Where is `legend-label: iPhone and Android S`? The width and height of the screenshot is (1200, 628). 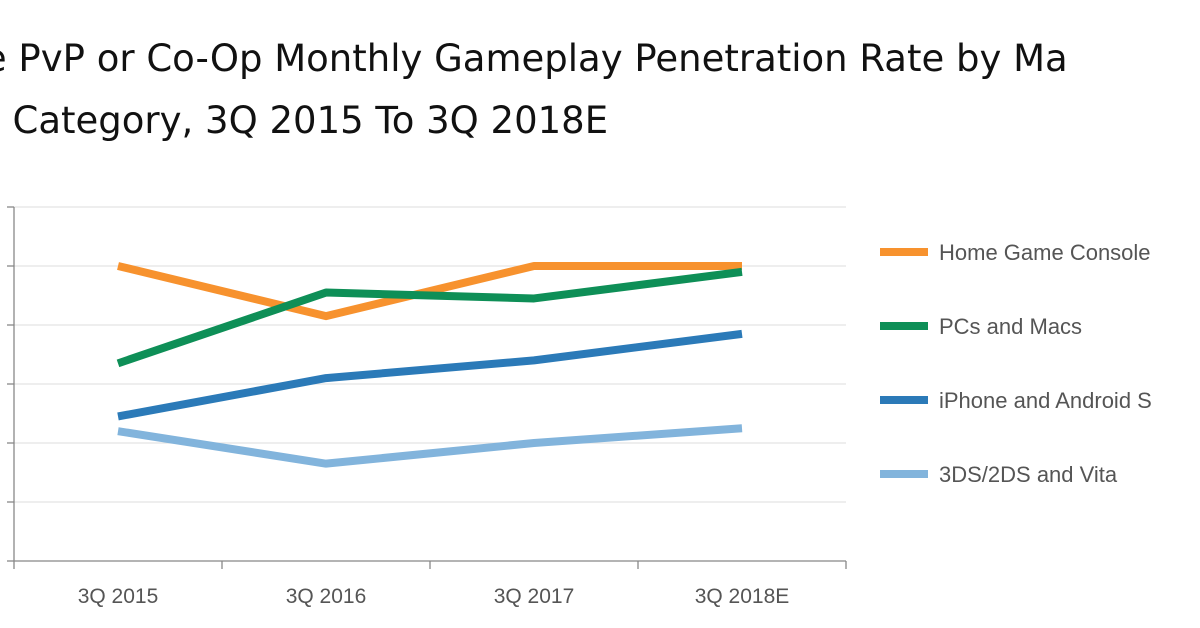
legend-label: iPhone and Android S is located at coordinates (1045, 400).